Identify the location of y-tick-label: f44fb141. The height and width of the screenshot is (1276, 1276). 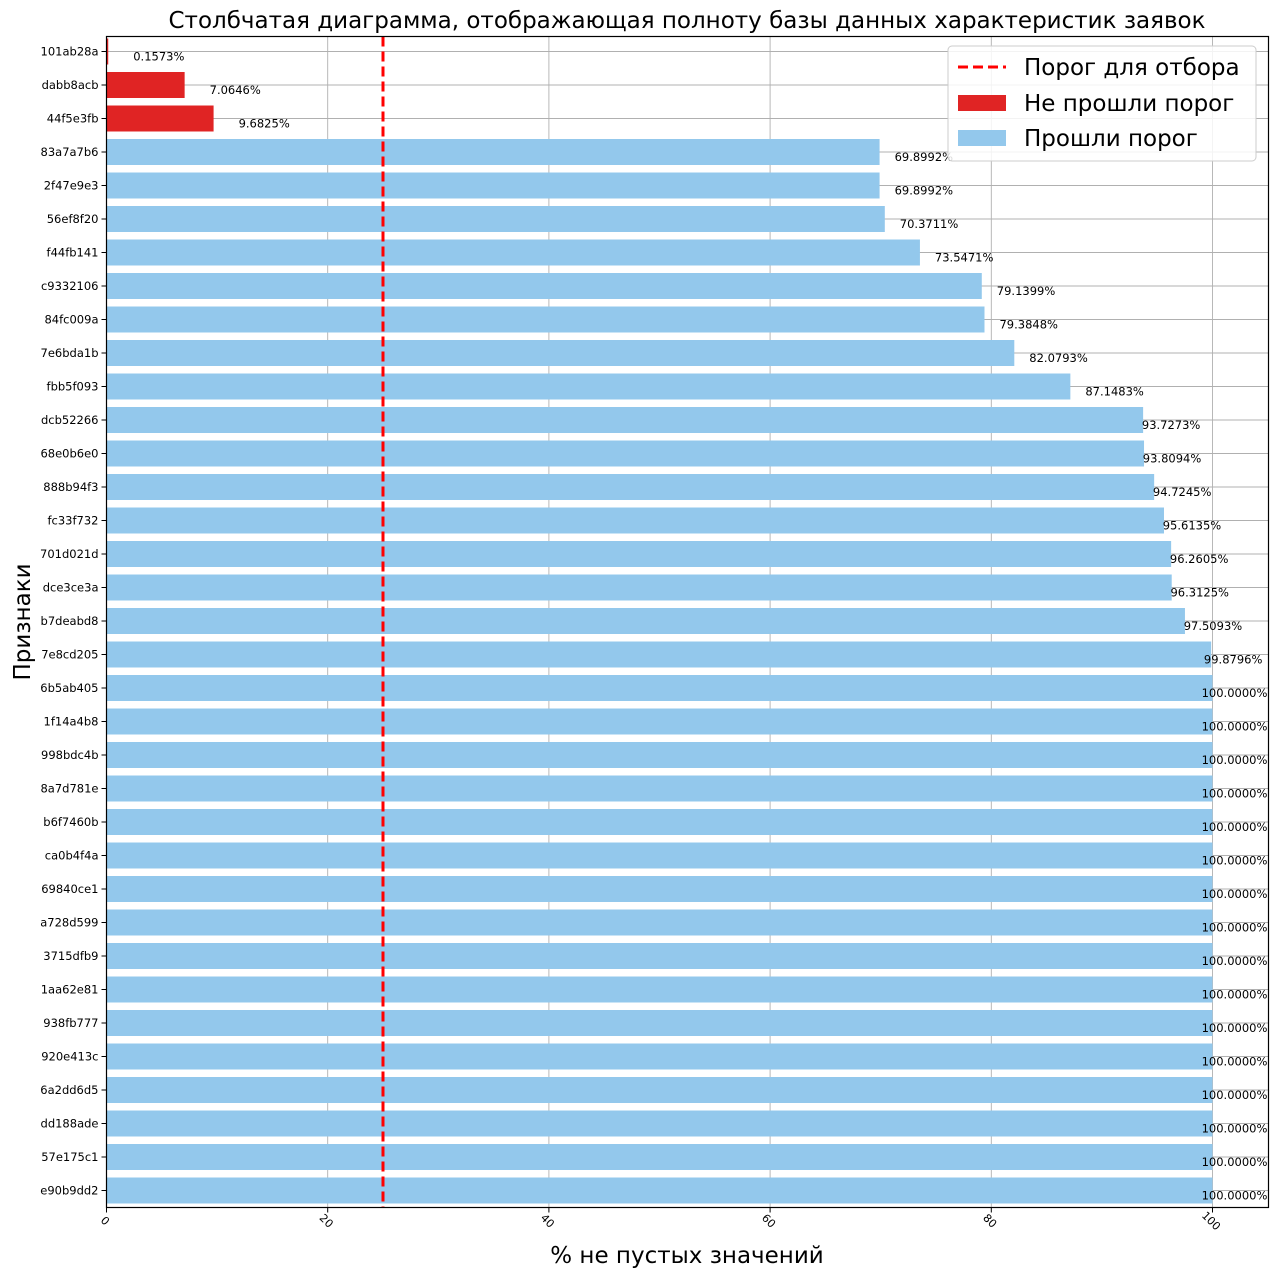
(73, 253).